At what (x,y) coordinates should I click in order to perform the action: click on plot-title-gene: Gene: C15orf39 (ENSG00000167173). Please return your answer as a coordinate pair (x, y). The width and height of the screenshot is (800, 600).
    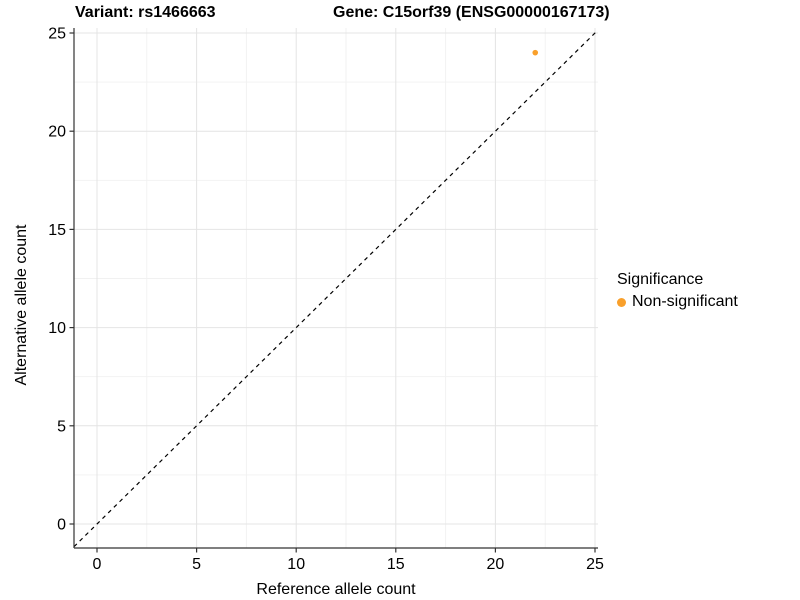
    Looking at the image, I should click on (471, 12).